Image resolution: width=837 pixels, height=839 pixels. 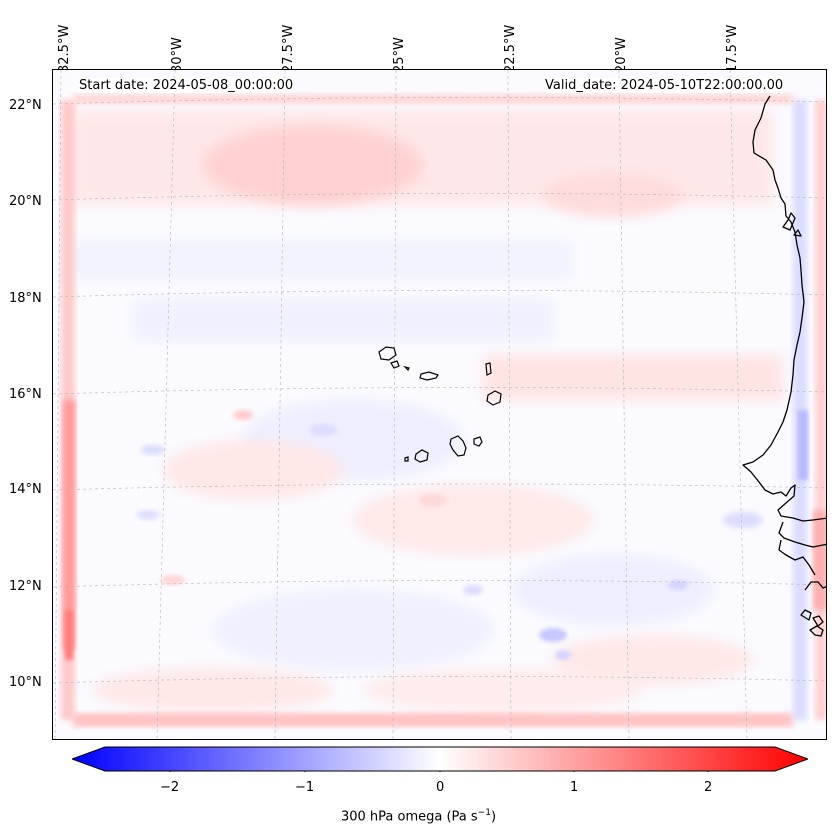 I want to click on island-santa-luzia, so click(x=406, y=368).